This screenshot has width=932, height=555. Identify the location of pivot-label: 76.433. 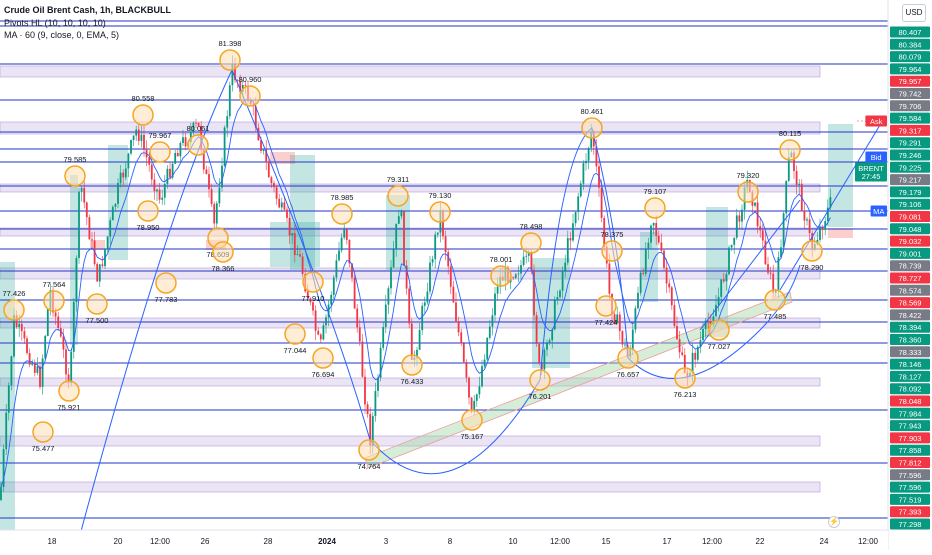
(412, 381).